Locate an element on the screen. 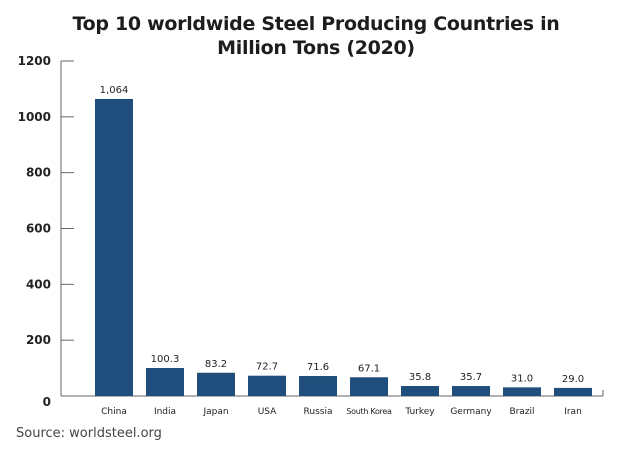  x-tick-label: Turkey is located at coordinates (419, 412).